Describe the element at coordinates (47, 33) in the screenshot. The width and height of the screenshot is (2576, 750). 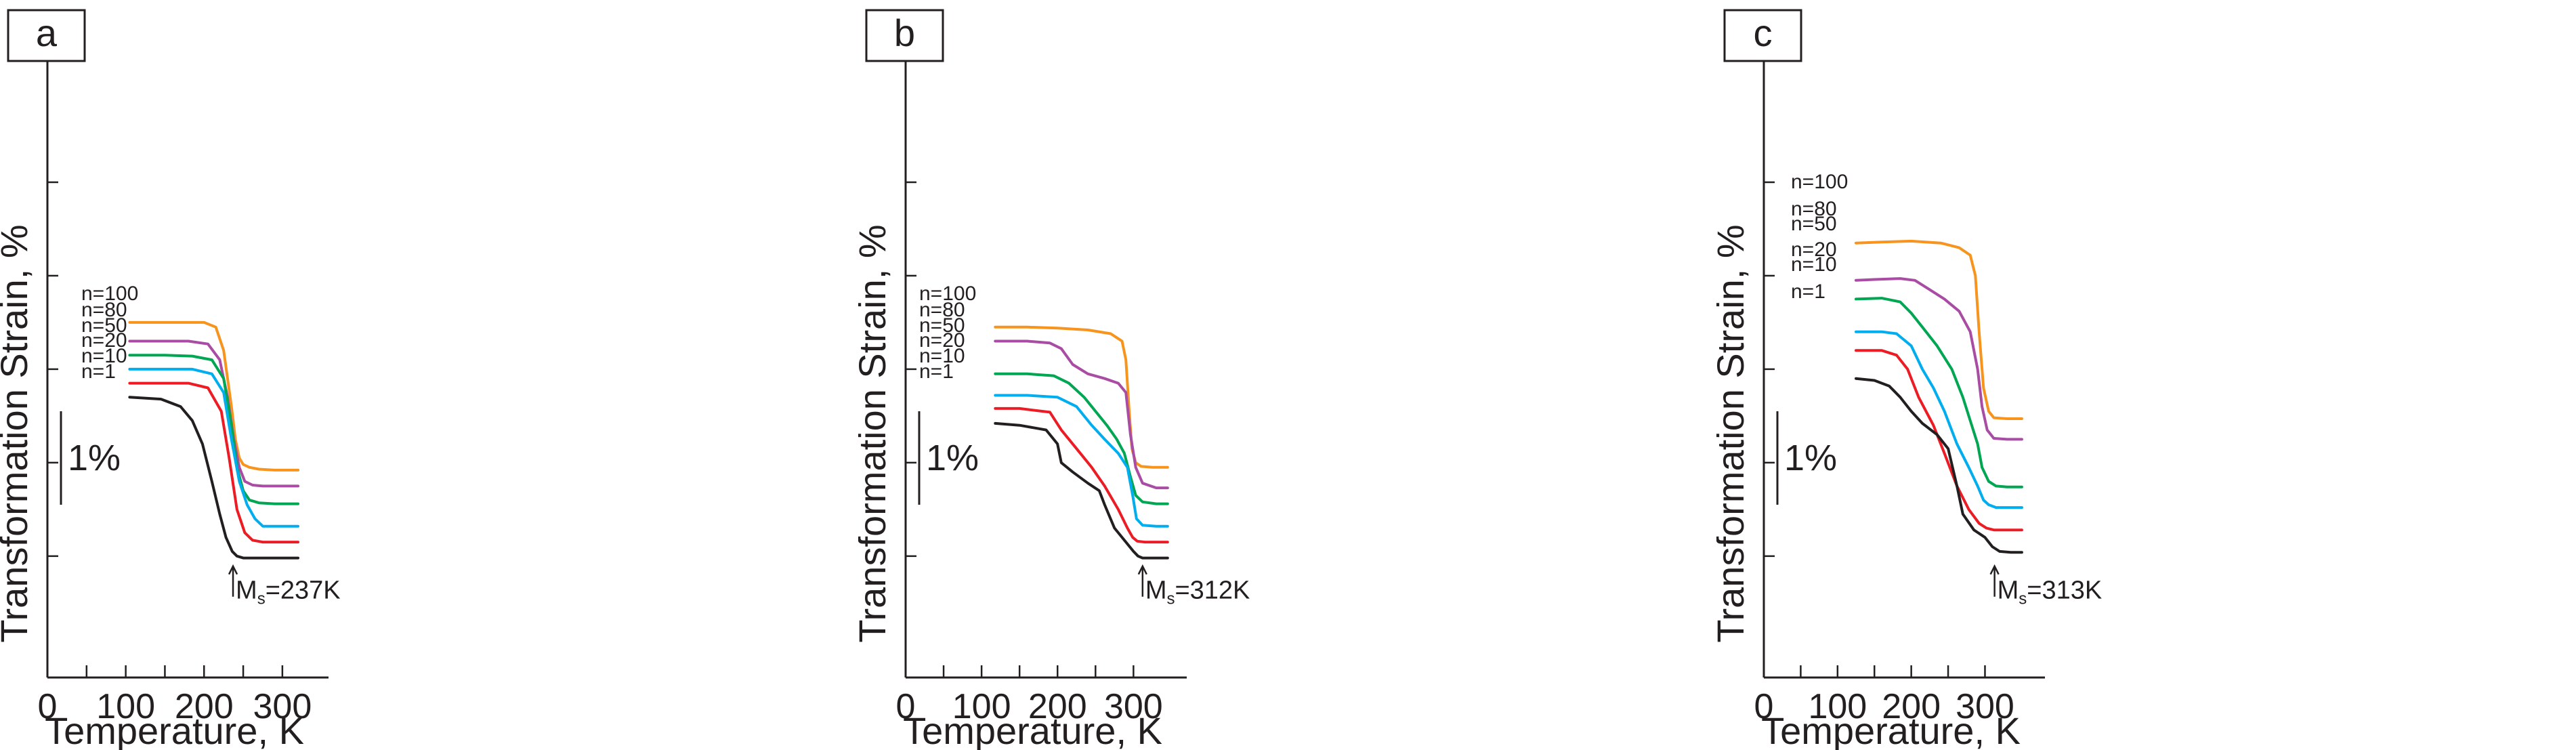
I see `panel-label: a` at that location.